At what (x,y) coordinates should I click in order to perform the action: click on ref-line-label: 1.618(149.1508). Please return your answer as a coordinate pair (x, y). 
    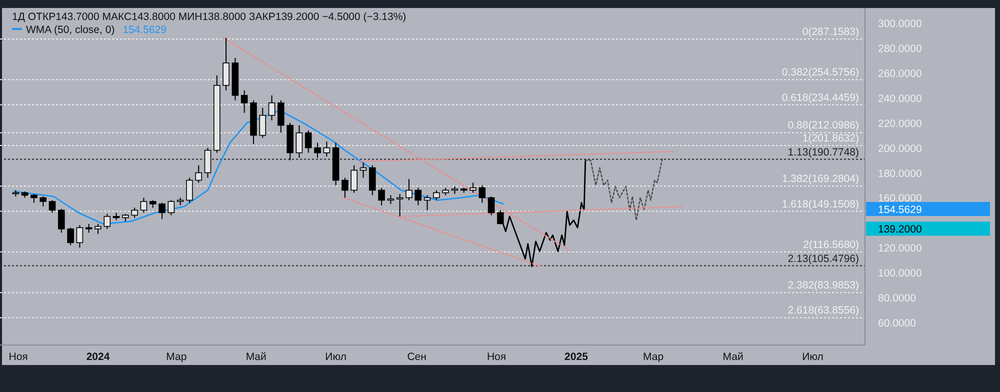
    Looking at the image, I should click on (820, 204).